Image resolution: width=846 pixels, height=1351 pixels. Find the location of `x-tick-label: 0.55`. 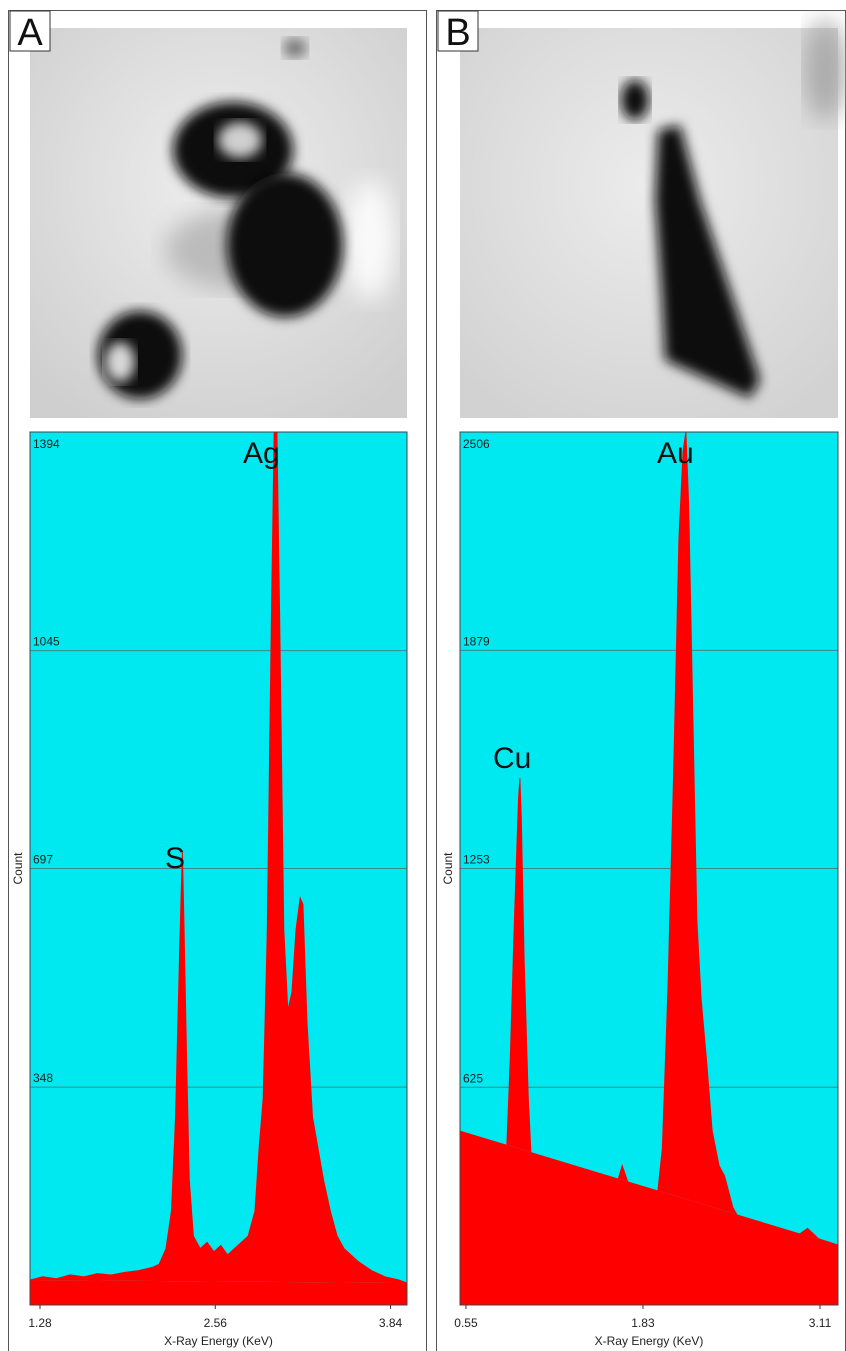

x-tick-label: 0.55 is located at coordinates (466, 1323).